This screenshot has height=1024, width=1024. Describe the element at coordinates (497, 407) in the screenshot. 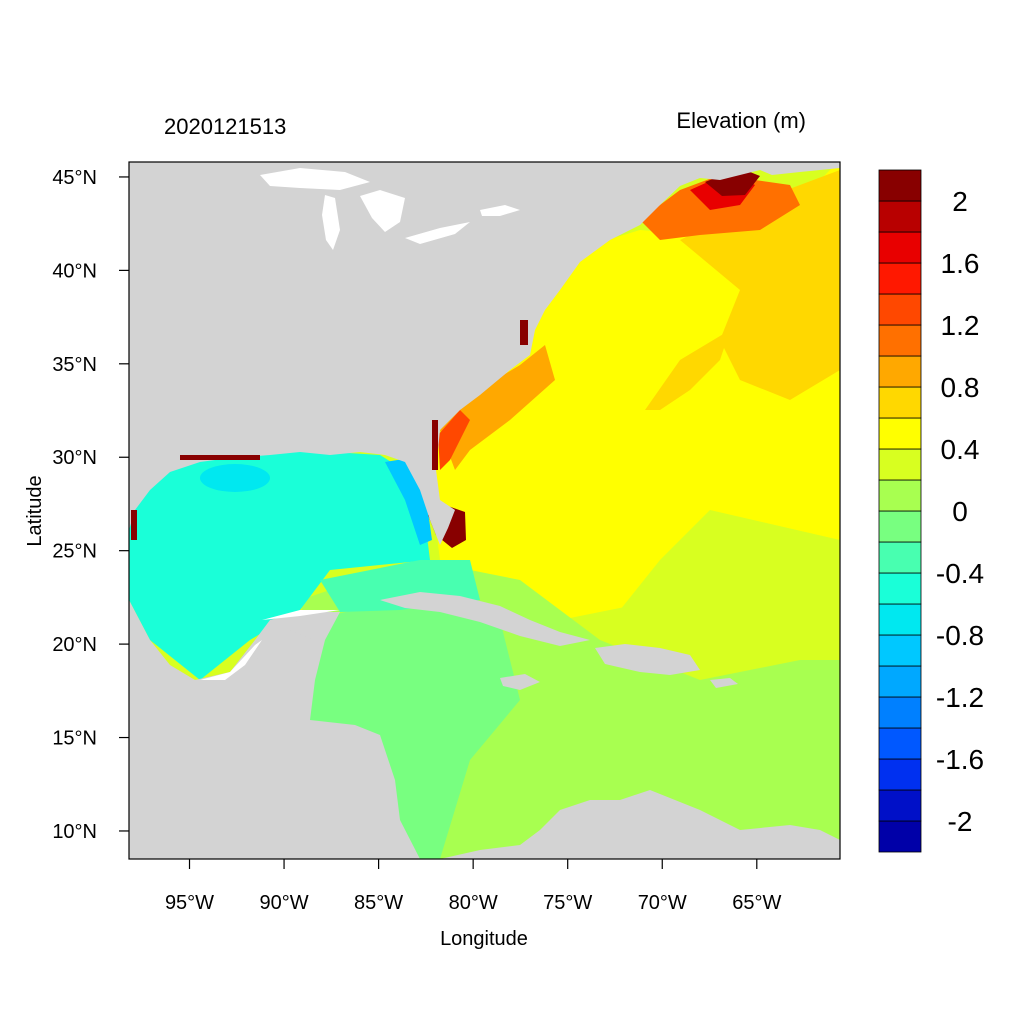

I see `zone-se-coast-orange` at that location.